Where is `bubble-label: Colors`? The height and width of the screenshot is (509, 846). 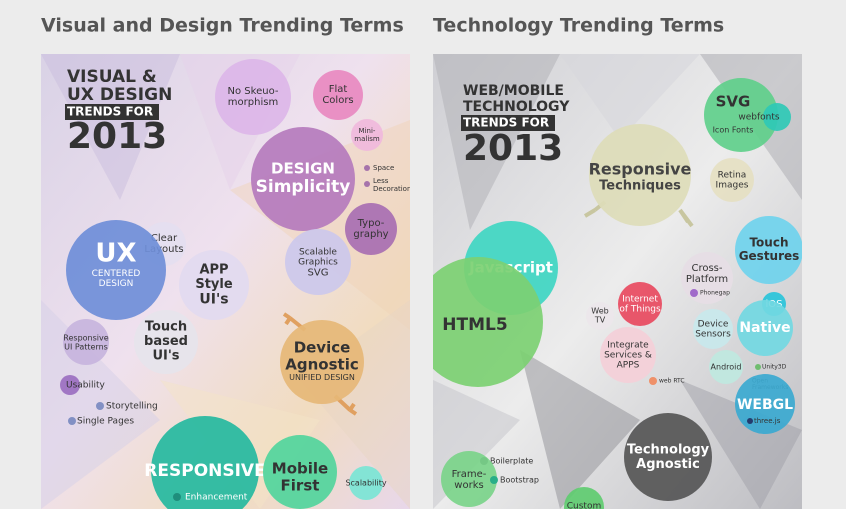 bubble-label: Colors is located at coordinates (337, 100).